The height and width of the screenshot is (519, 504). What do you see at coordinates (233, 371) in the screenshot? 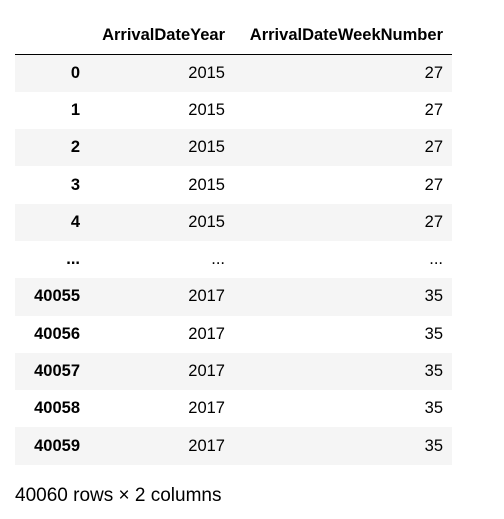
I see `table-row: 40057 2017 35` at bounding box center [233, 371].